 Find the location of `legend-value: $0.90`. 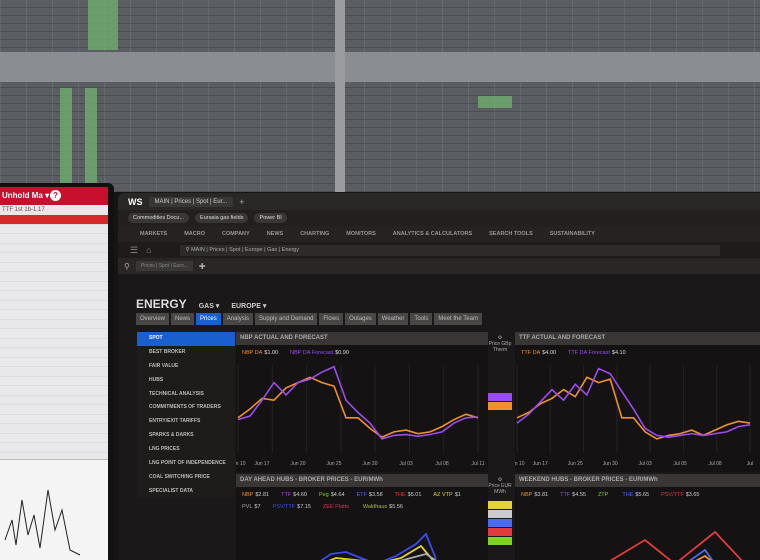

legend-value: $0.90 is located at coordinates (342, 353).